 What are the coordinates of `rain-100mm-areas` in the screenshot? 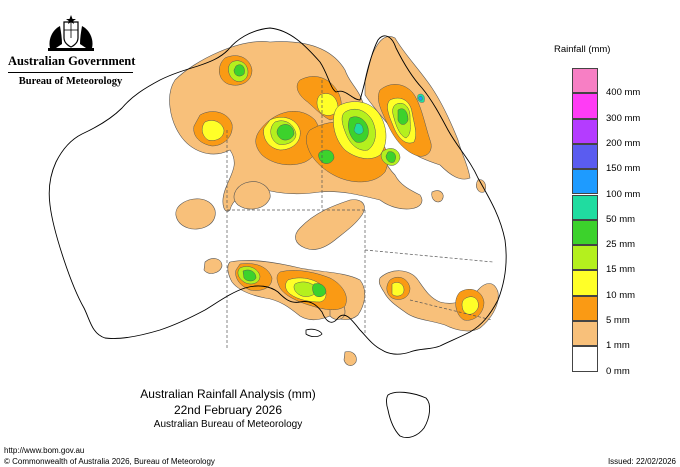 It's located at (420, 98).